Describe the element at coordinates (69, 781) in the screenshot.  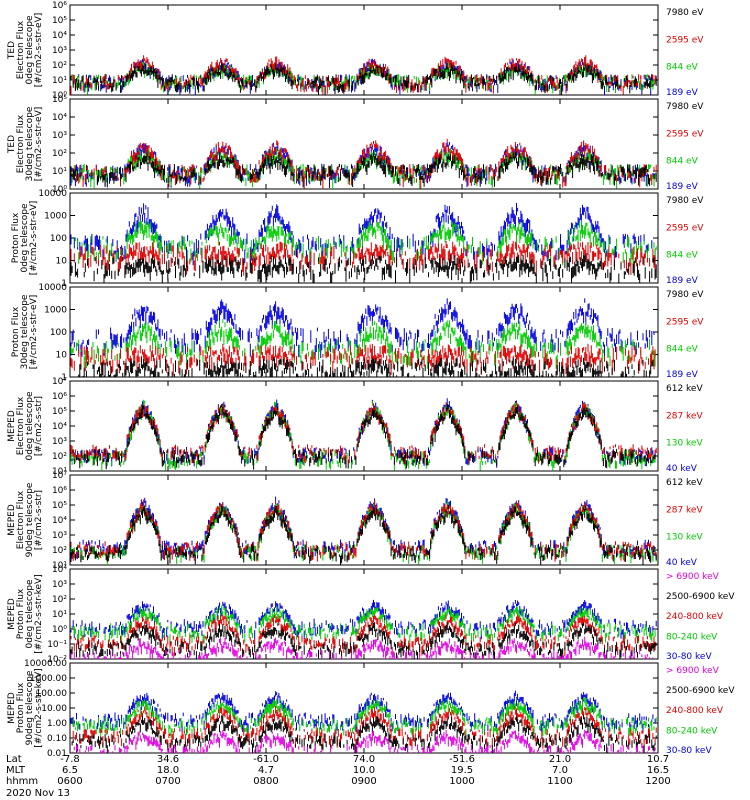
I see `time-tick-hhmm: 0600` at that location.